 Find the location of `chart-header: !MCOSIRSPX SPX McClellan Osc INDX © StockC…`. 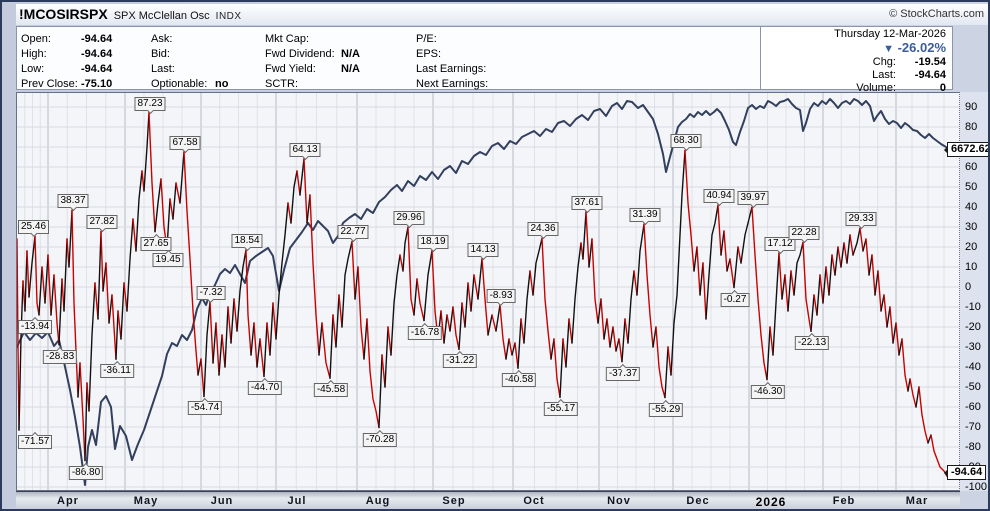

chart-header: !MCOSIRSPX SPX McClellan Osc INDX © StockC… is located at coordinates (502, 14).